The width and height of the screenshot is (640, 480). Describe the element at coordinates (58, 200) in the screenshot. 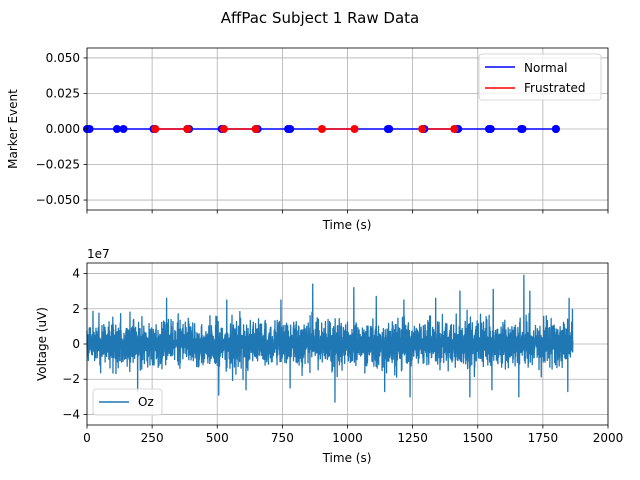

I see `top-y-tick-label: −0.050` at that location.